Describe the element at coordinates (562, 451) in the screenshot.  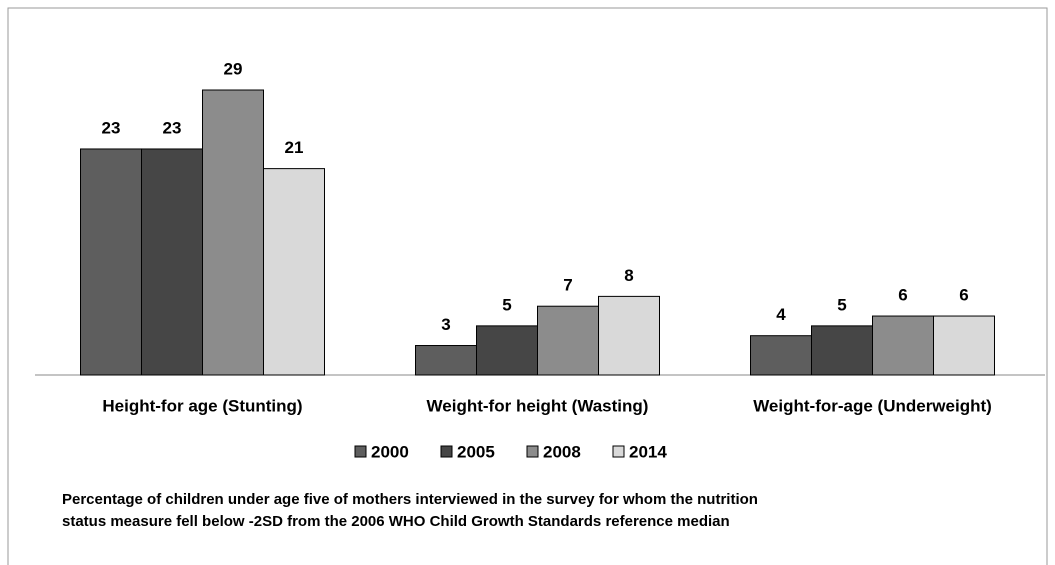
I see `legend-label: 2008` at that location.